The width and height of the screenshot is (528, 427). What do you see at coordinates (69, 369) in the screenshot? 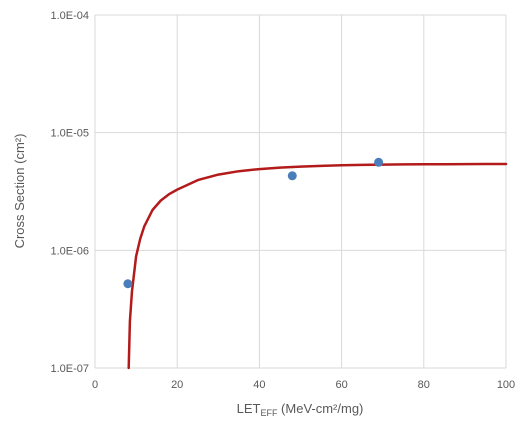
I see `y-tick-label: 1.0E-07` at bounding box center [69, 369].